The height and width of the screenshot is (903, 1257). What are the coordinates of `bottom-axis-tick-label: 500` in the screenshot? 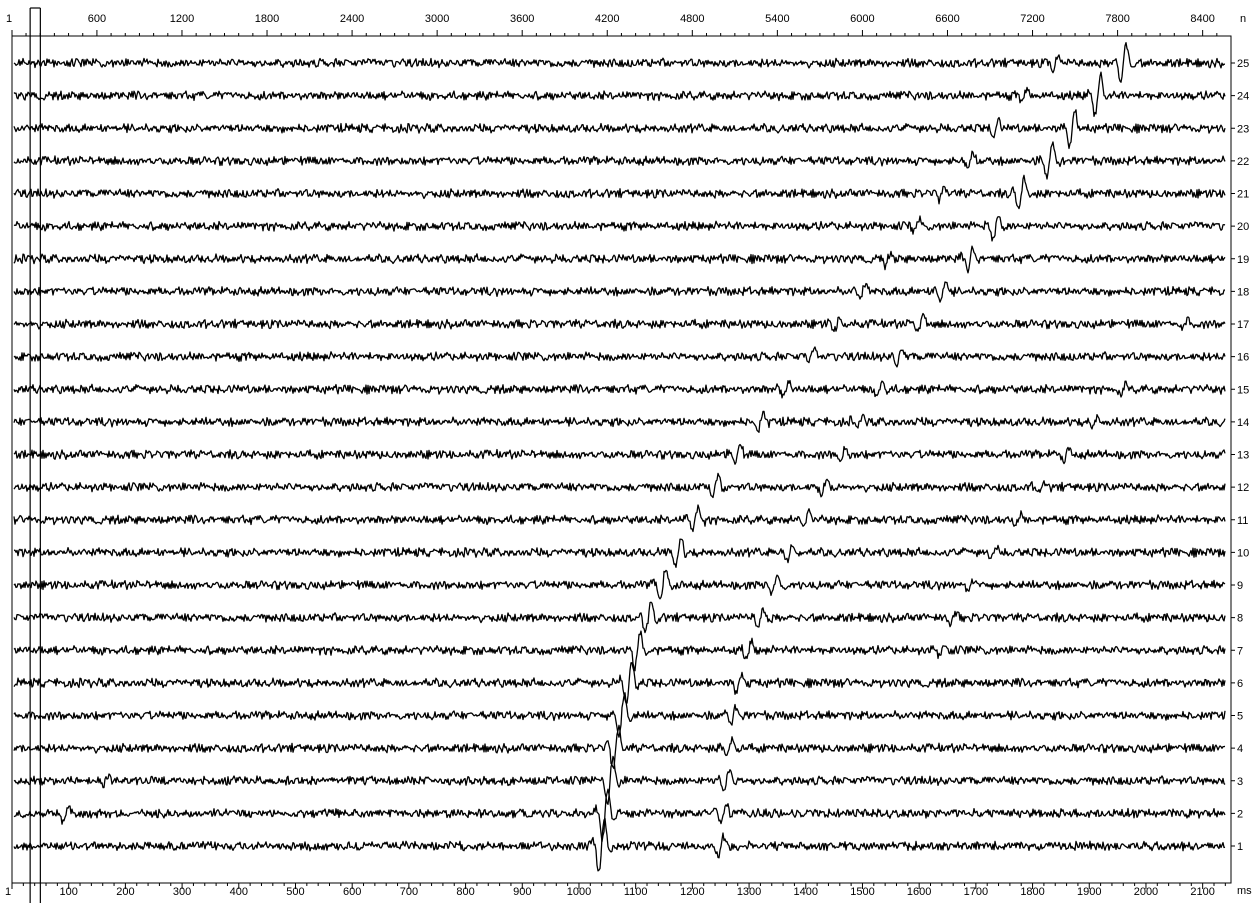 It's located at (295, 892).